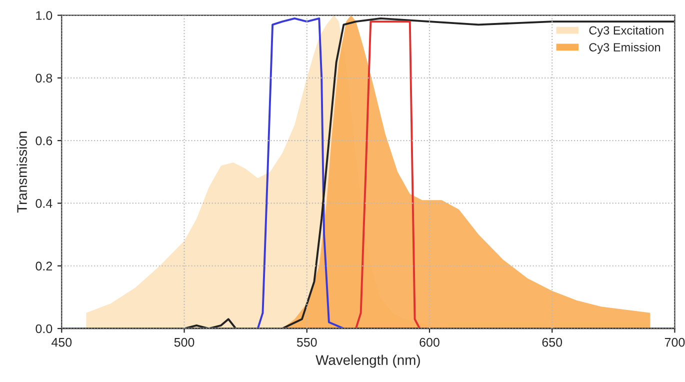 The image size is (685, 382). Describe the element at coordinates (44, 329) in the screenshot. I see `y-tick-label: 0.0` at that location.